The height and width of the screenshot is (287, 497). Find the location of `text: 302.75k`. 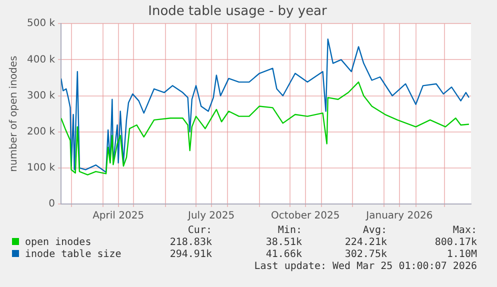

text: 302.75k is located at coordinates (365, 255).